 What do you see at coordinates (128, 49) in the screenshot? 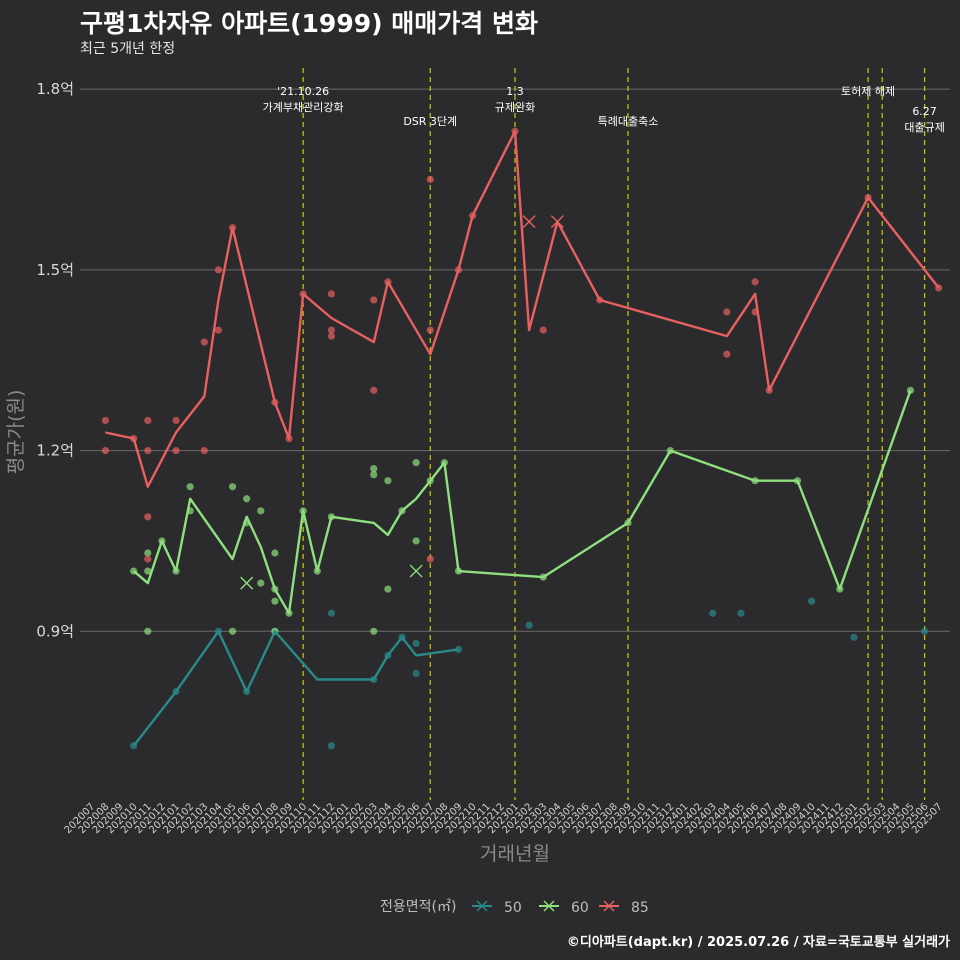
I see `chart-subtitle: 최근 5개년 한정` at bounding box center [128, 49].